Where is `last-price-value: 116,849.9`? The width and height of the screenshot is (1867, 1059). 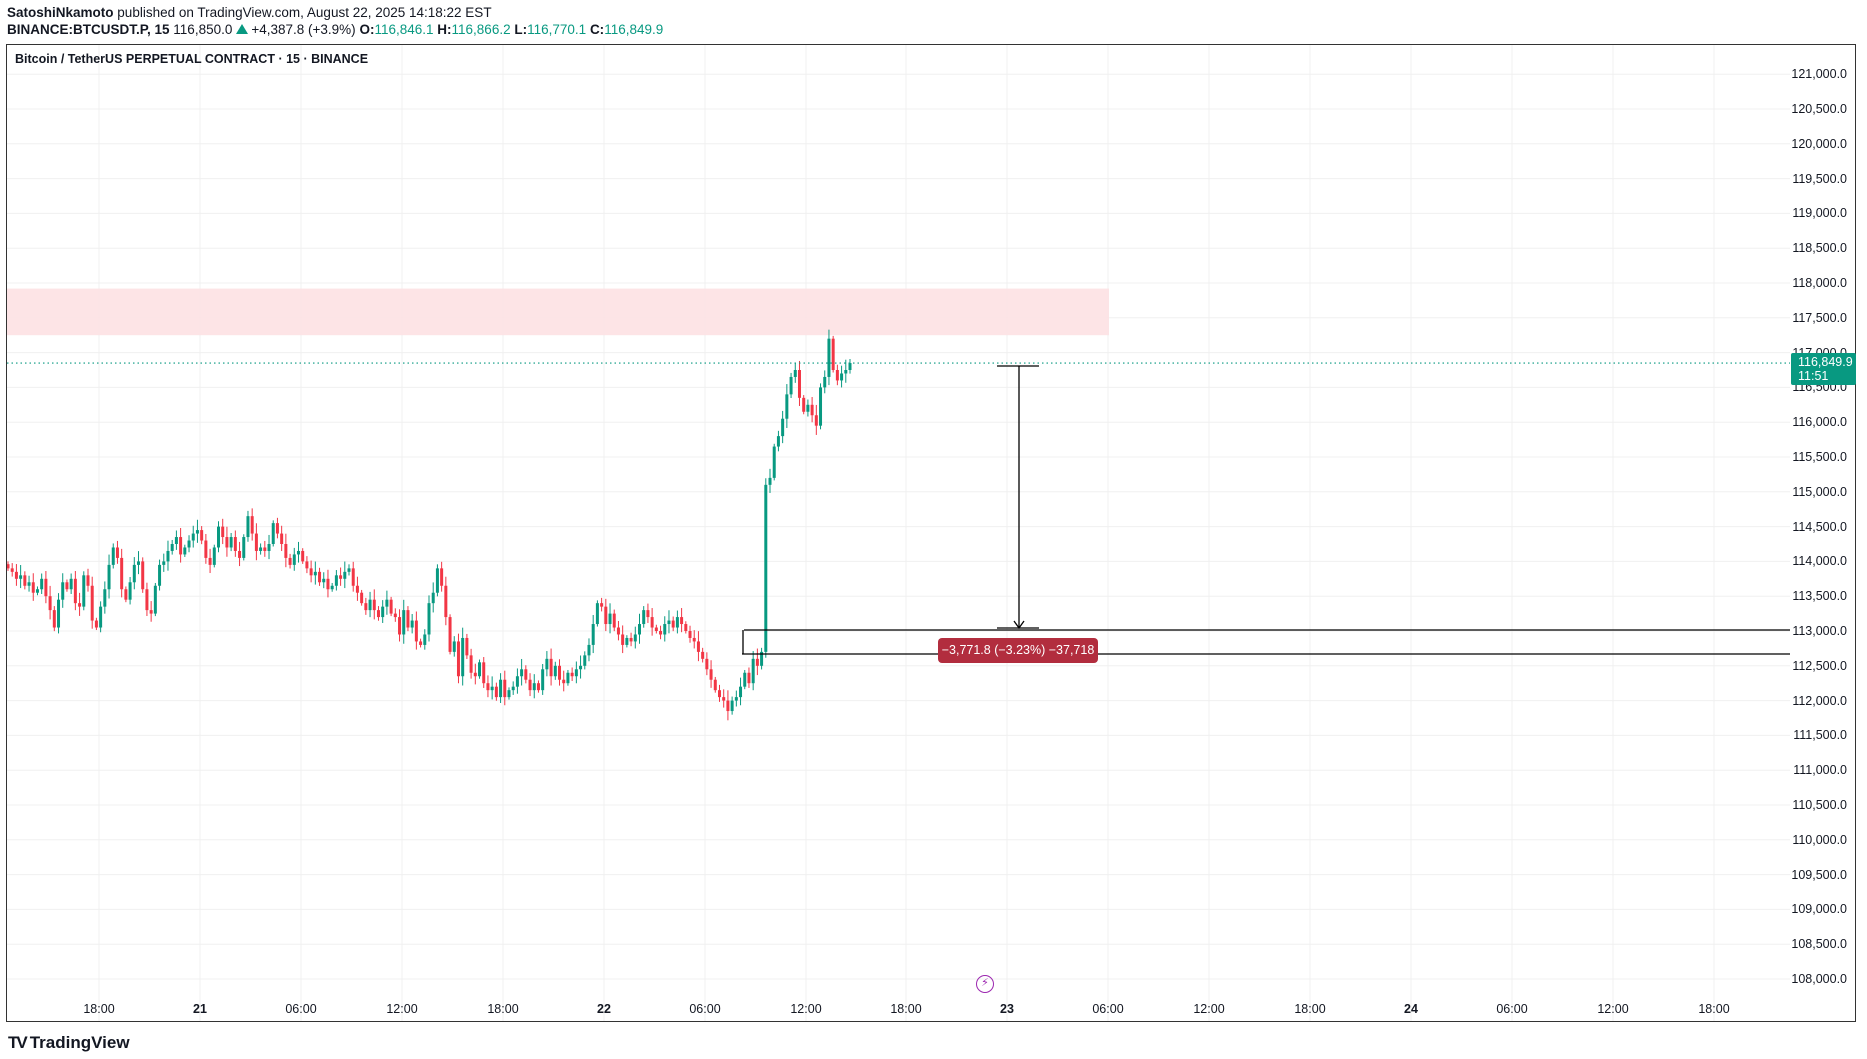 last-price-value: 116,849.9 is located at coordinates (1825, 362).